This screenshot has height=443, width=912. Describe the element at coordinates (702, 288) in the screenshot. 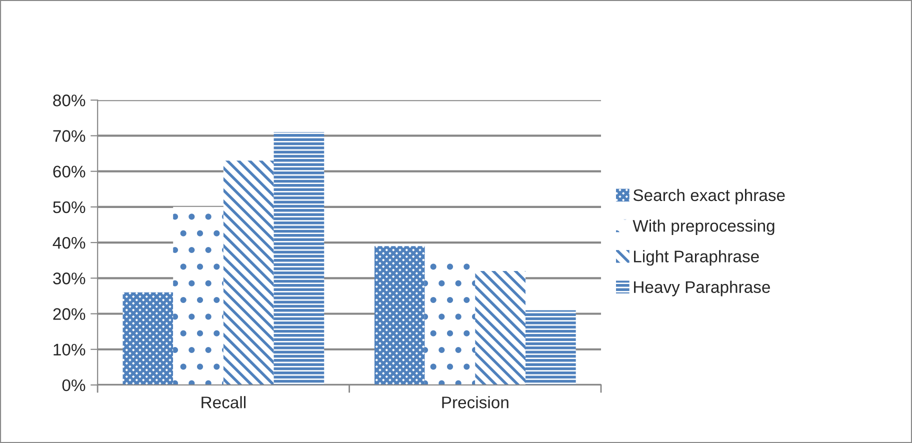

I see `legend-label: Heavy Paraphrase` at that location.